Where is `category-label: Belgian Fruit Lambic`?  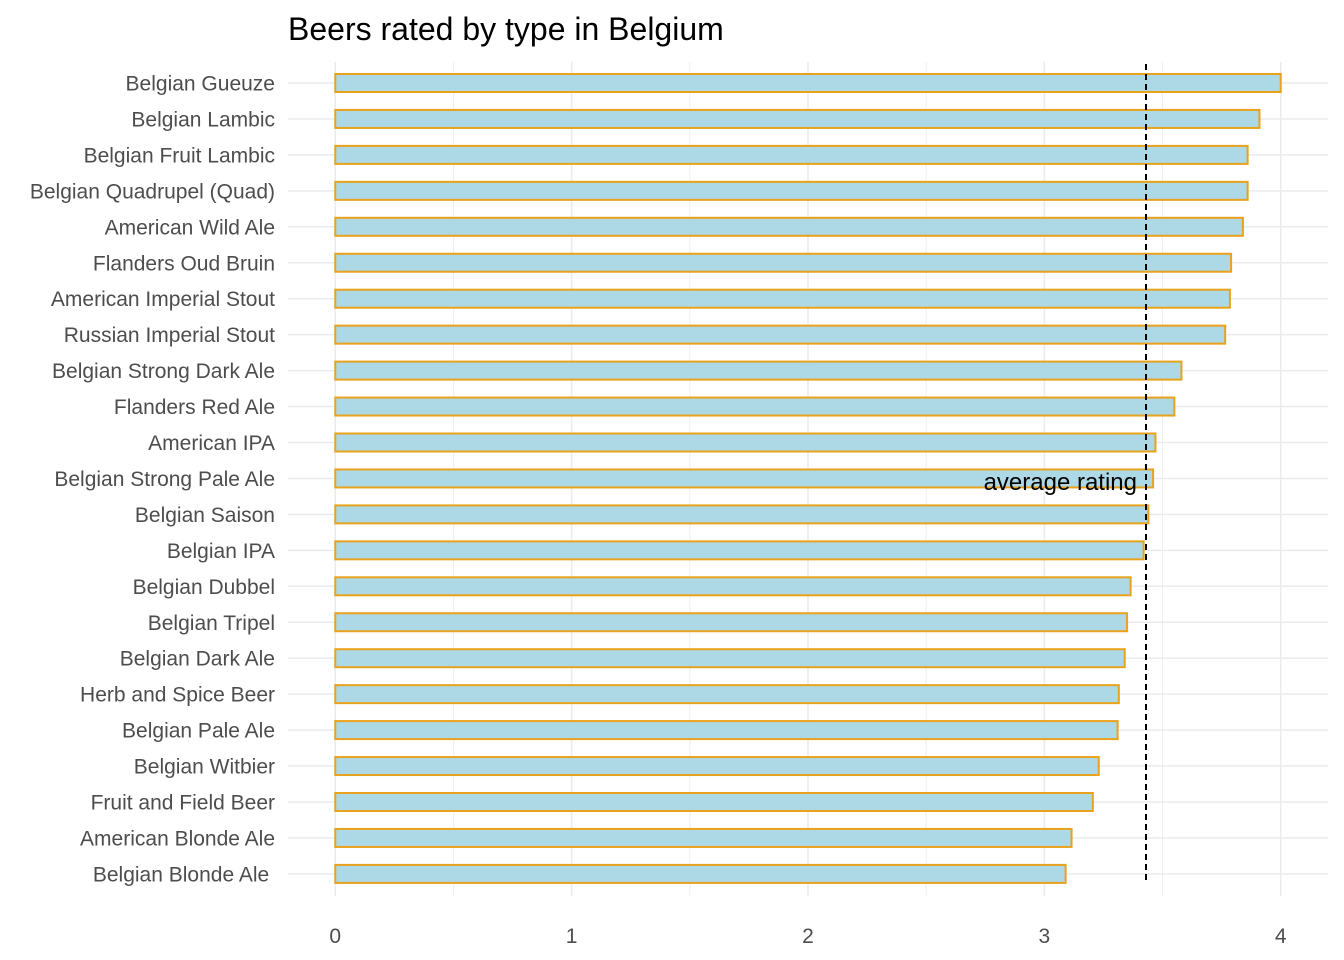 category-label: Belgian Fruit Lambic is located at coordinates (179, 155).